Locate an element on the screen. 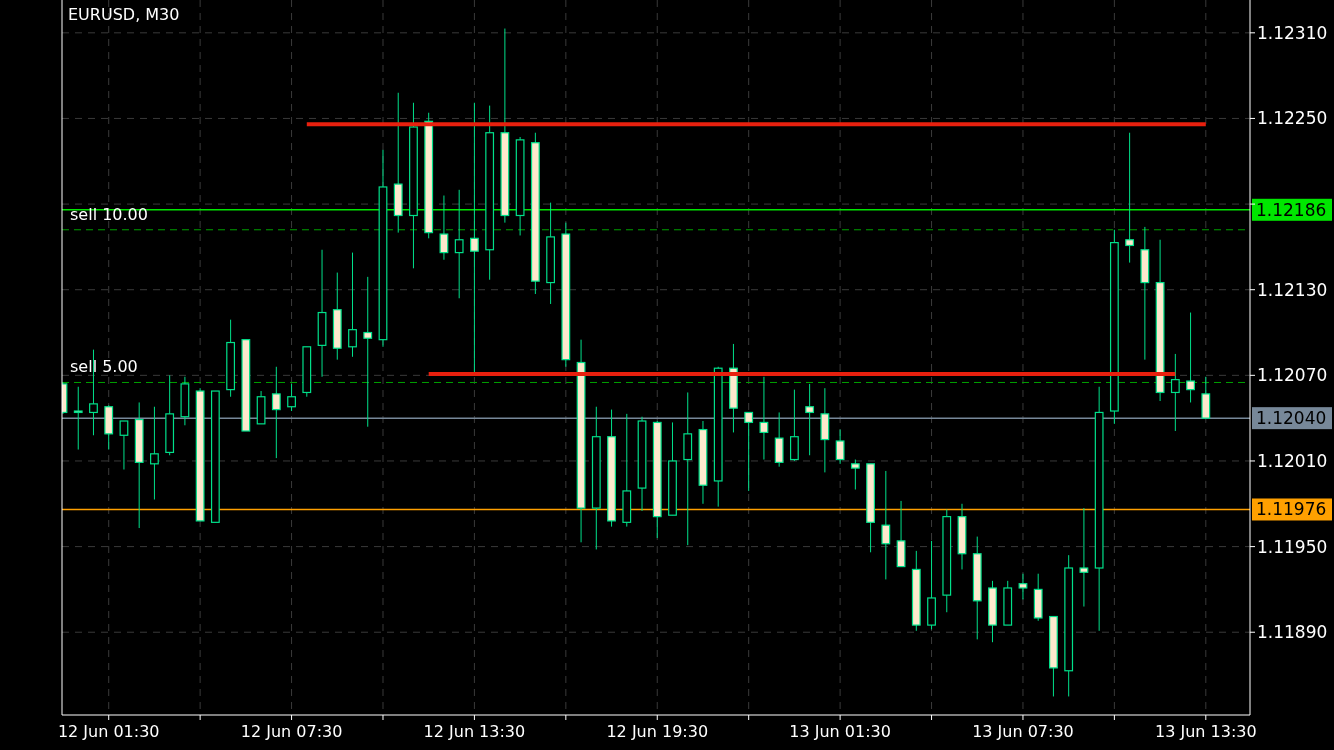 The width and height of the screenshot is (1334, 750). ref-line-label: 1.11976 is located at coordinates (1291, 509).